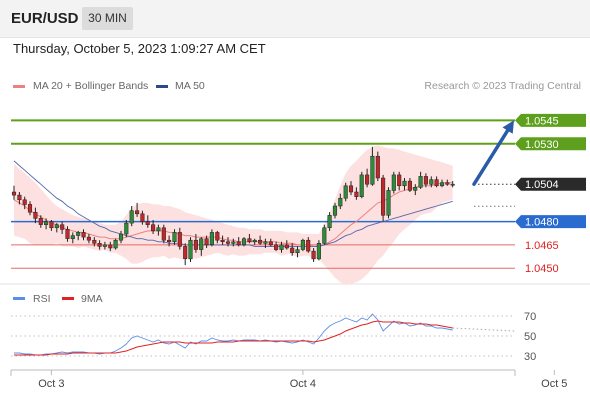 The image size is (590, 400). I want to click on timestamp: Thursday, October 5, 2023 1:09:27 AM CET, so click(139, 48).